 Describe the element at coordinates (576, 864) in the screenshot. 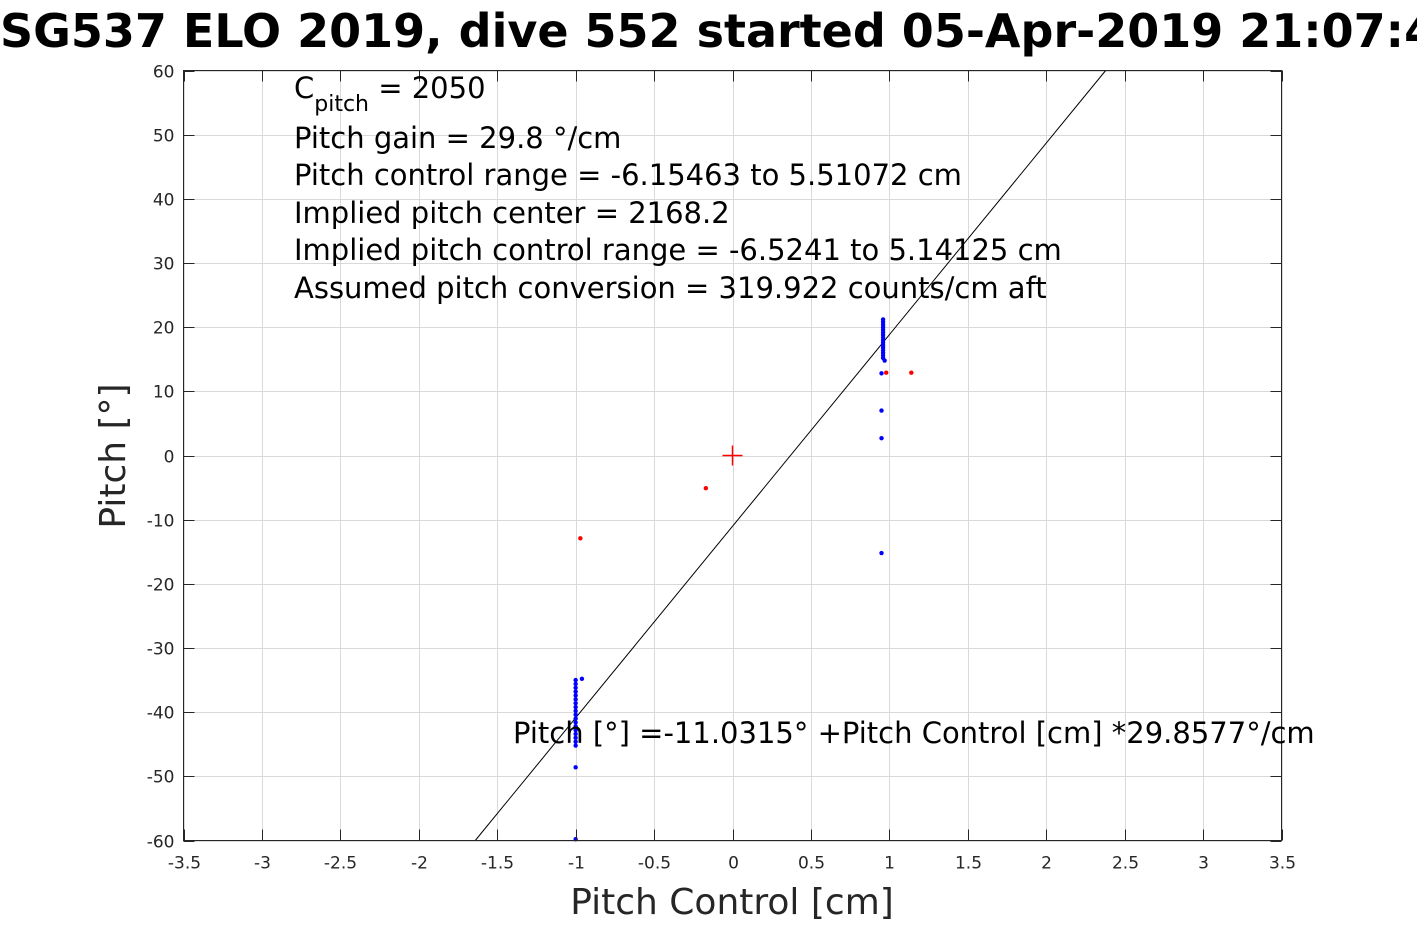

I see `x-tick-label: -1` at that location.